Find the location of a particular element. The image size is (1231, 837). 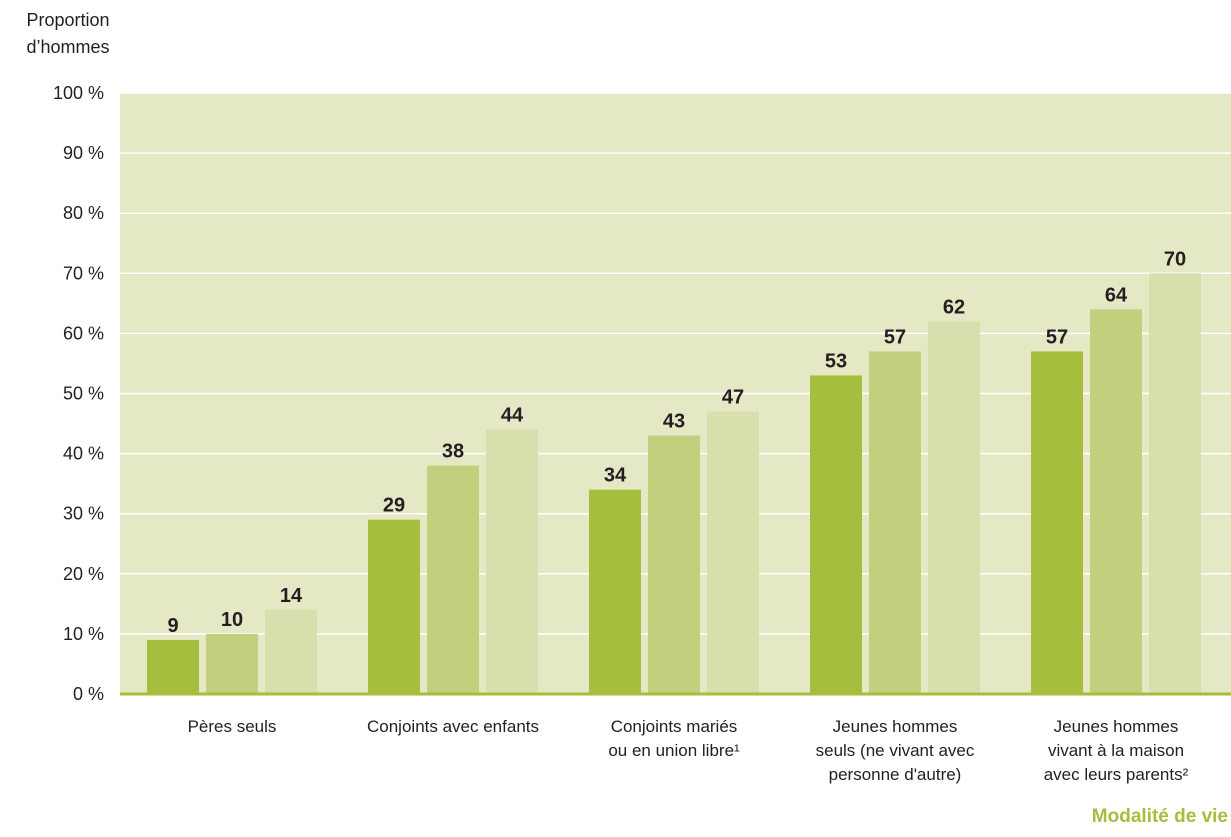

bar-value-label: 47 is located at coordinates (733, 398).